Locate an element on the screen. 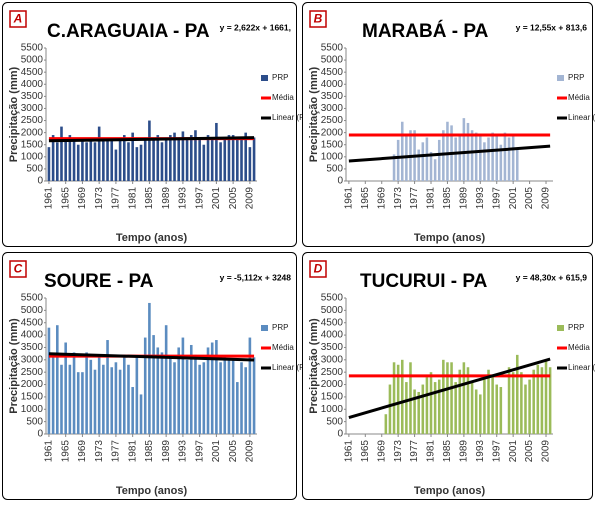 The image size is (595, 507). x-tick-label: 1961 is located at coordinates (349, 451).